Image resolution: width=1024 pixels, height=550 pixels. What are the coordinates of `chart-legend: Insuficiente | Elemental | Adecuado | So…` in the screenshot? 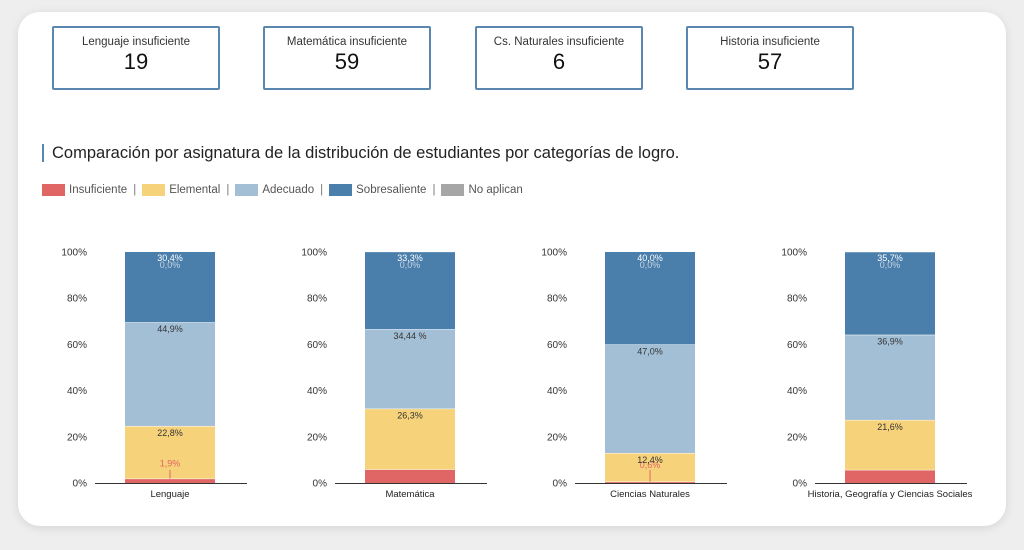 It's located at (282, 190).